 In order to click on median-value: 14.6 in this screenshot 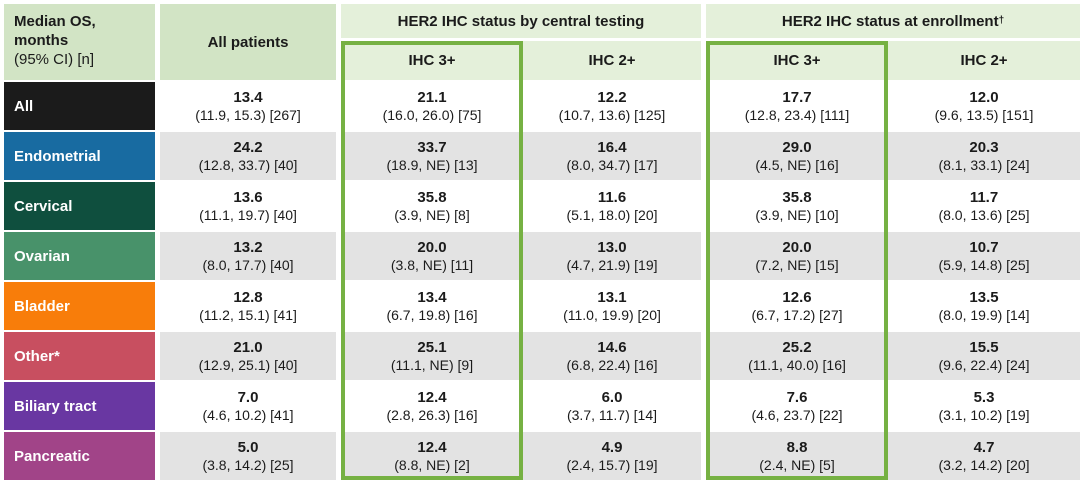, I will do `click(612, 347)`.